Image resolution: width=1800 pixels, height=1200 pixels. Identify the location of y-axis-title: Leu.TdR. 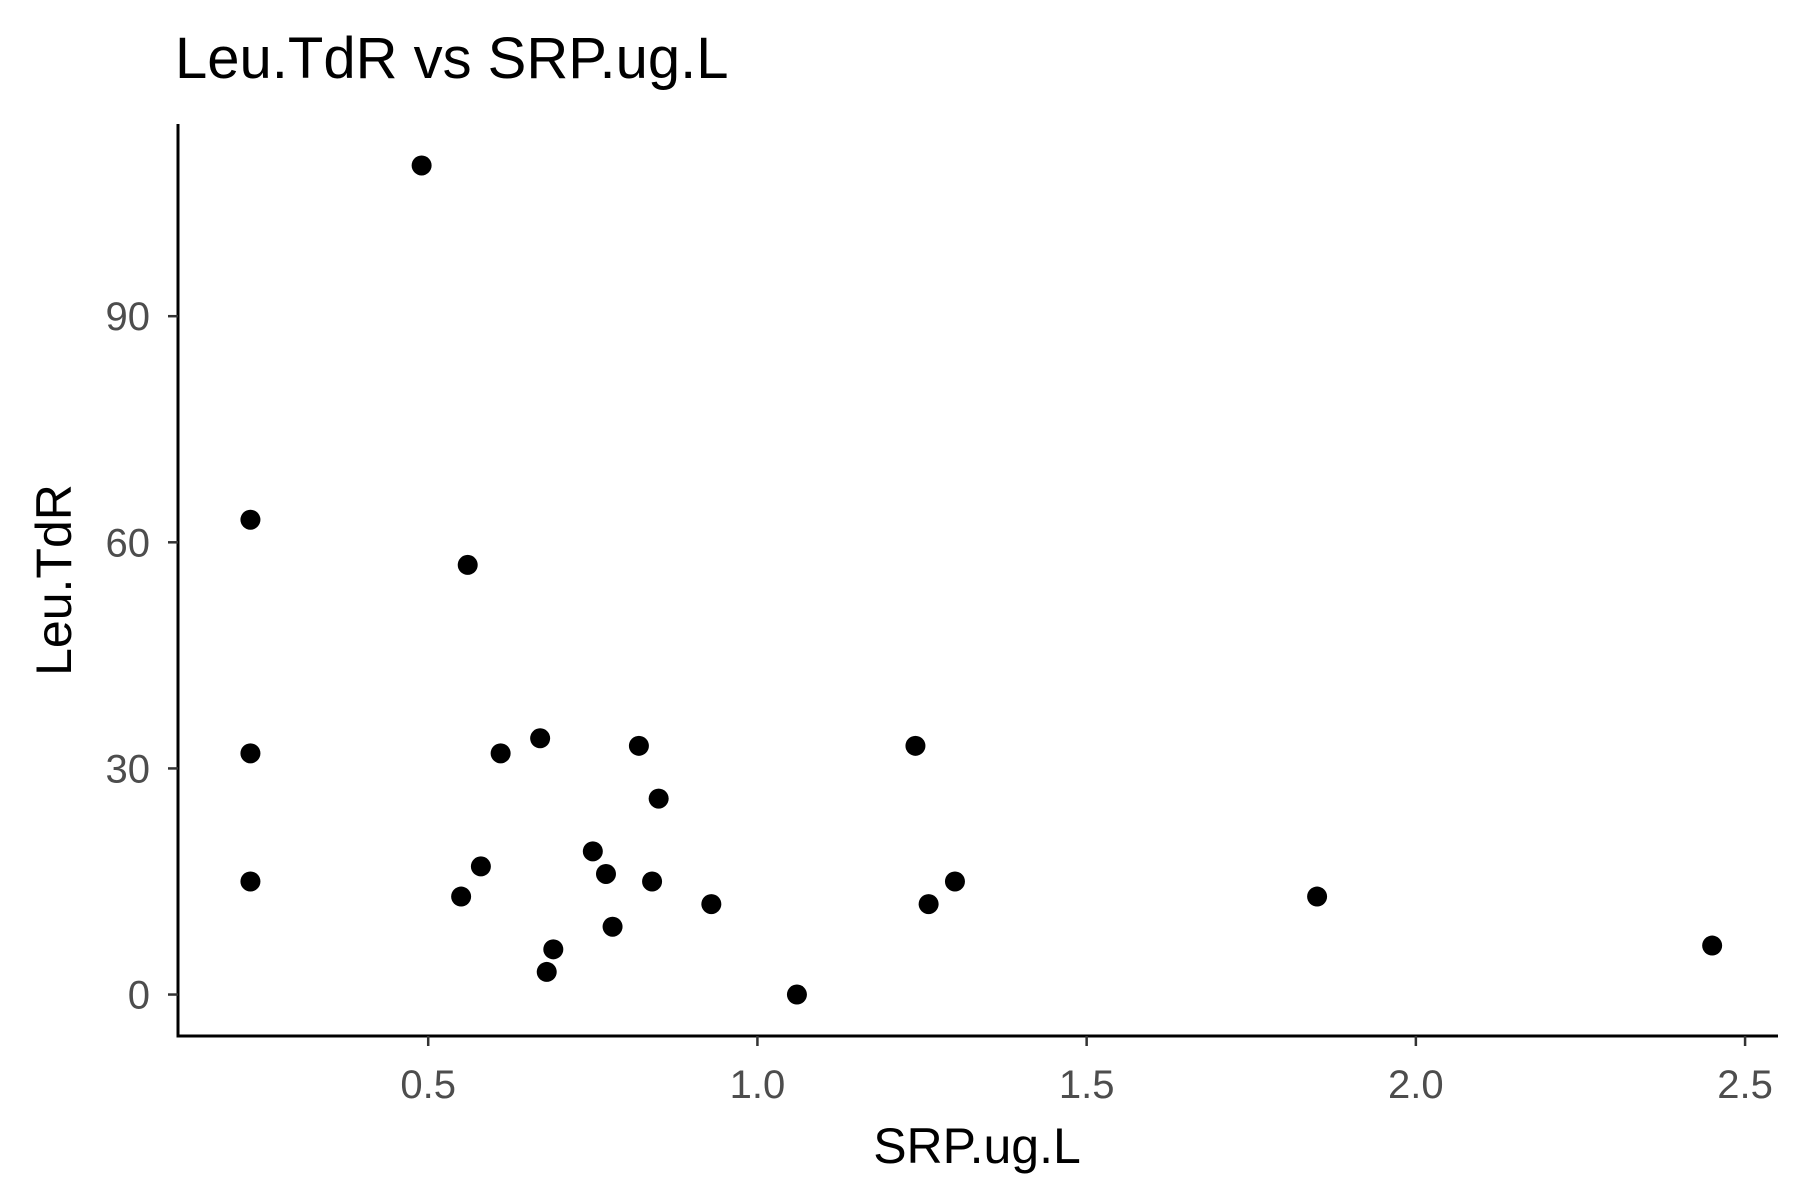
(54, 580).